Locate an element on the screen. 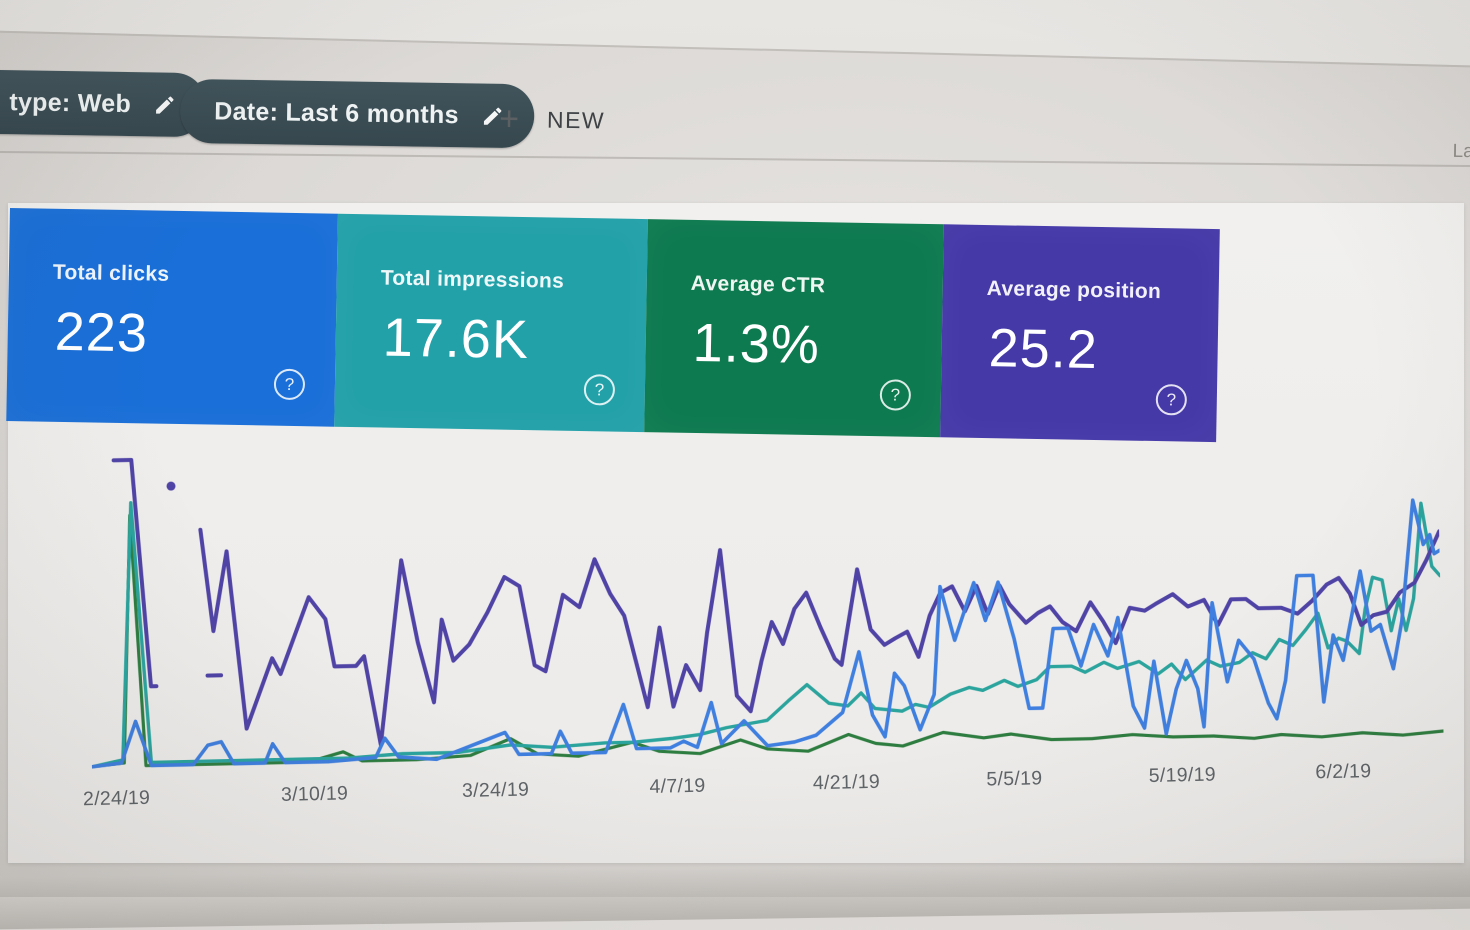 Image resolution: width=1470 pixels, height=930 pixels. series-point-position is located at coordinates (170, 486).